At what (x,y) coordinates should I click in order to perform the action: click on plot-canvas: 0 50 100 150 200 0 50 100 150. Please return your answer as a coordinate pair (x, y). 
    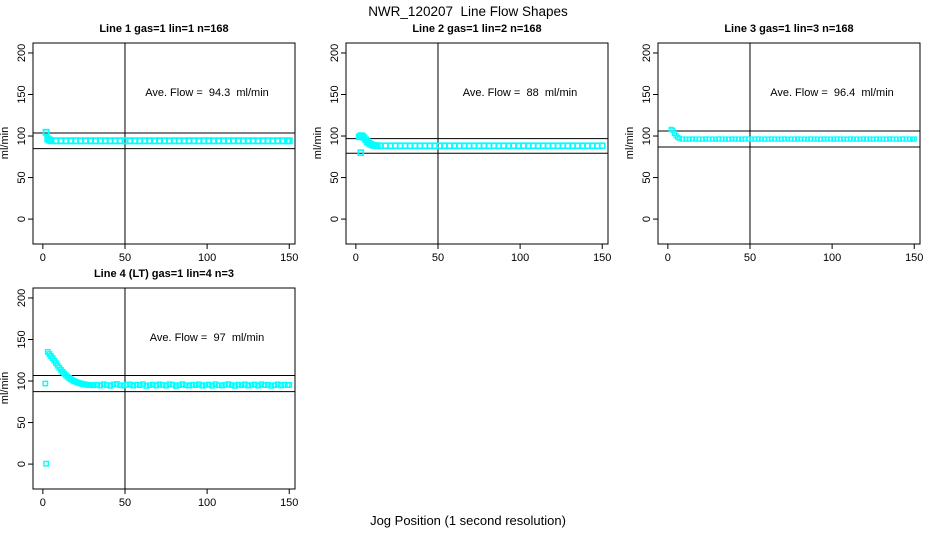
    Looking at the image, I should click on (157, 153).